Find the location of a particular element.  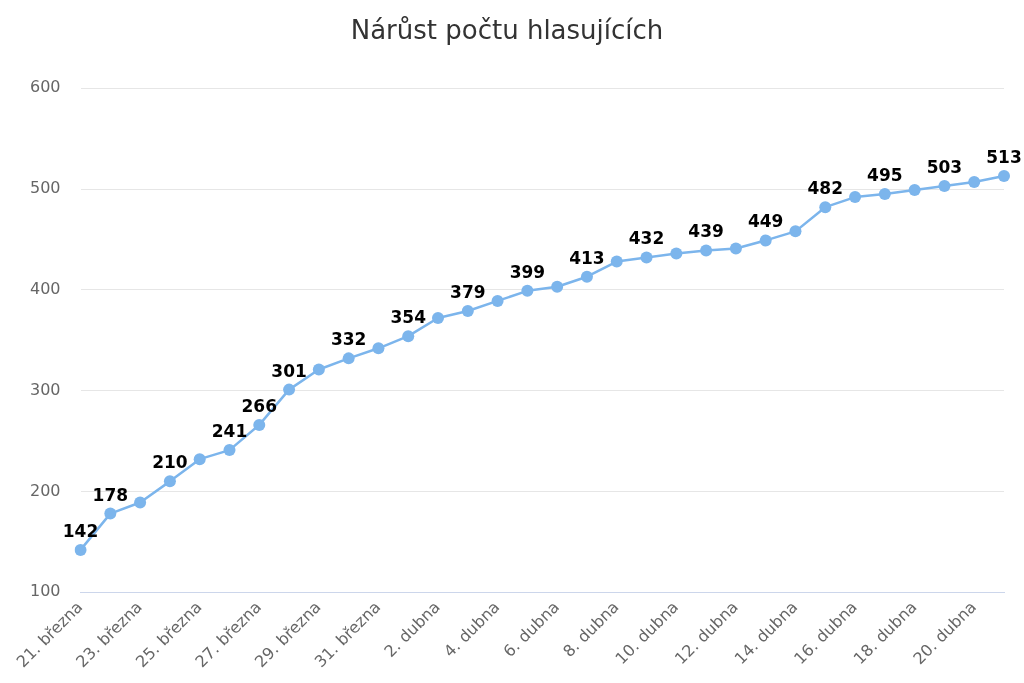

data-label: 178 is located at coordinates (110, 494).